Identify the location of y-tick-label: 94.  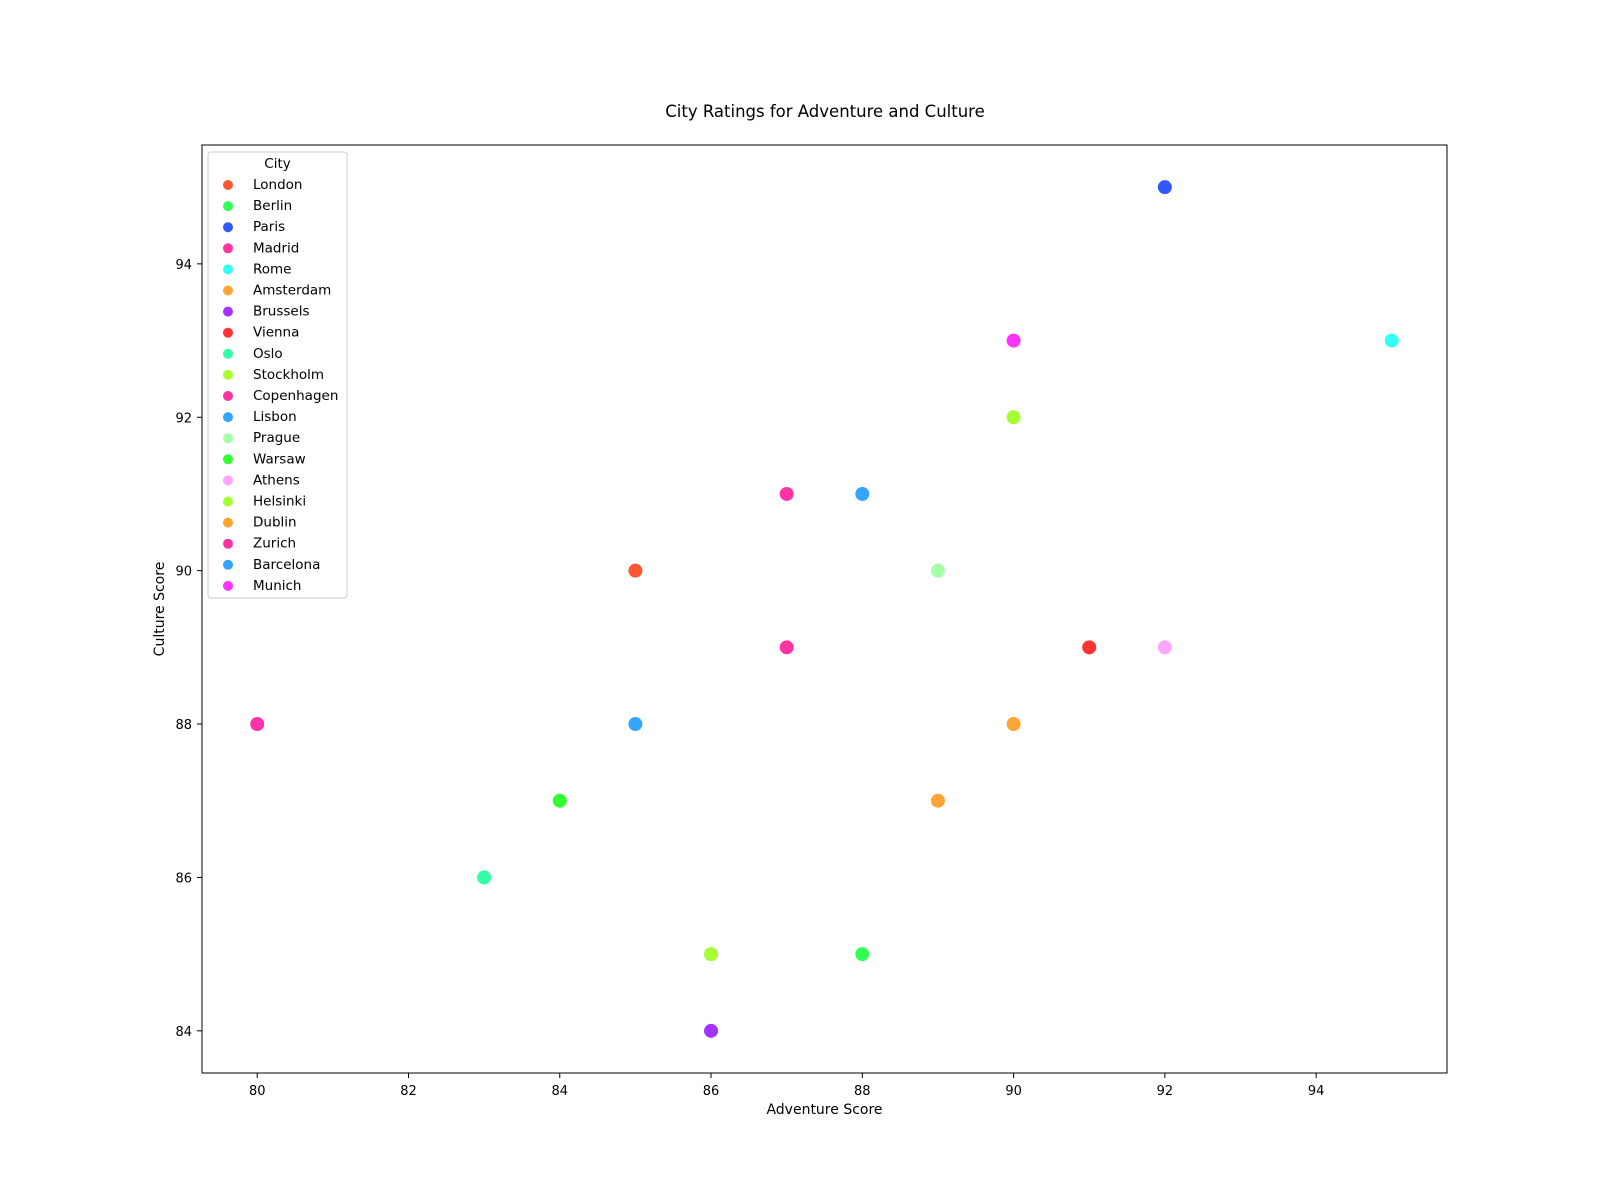
(183, 265).